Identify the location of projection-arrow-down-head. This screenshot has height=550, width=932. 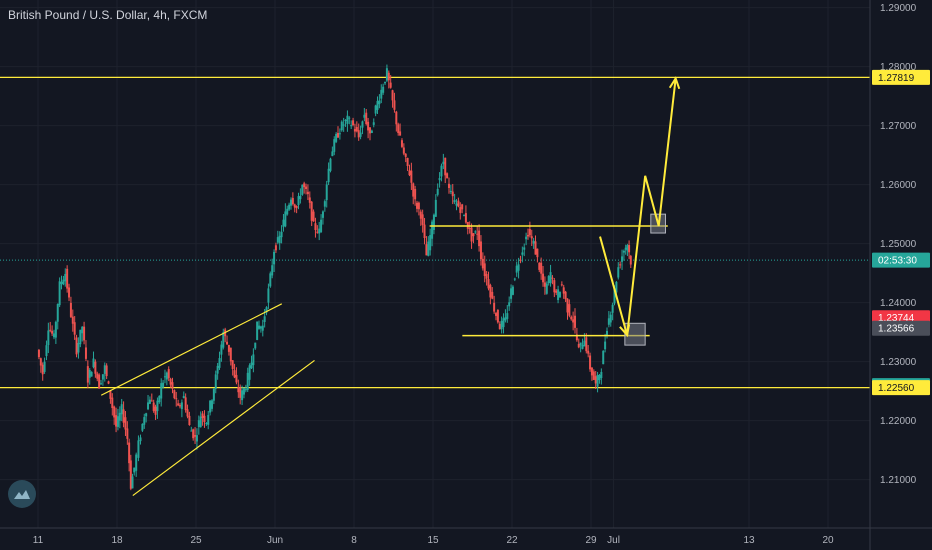
(625, 331).